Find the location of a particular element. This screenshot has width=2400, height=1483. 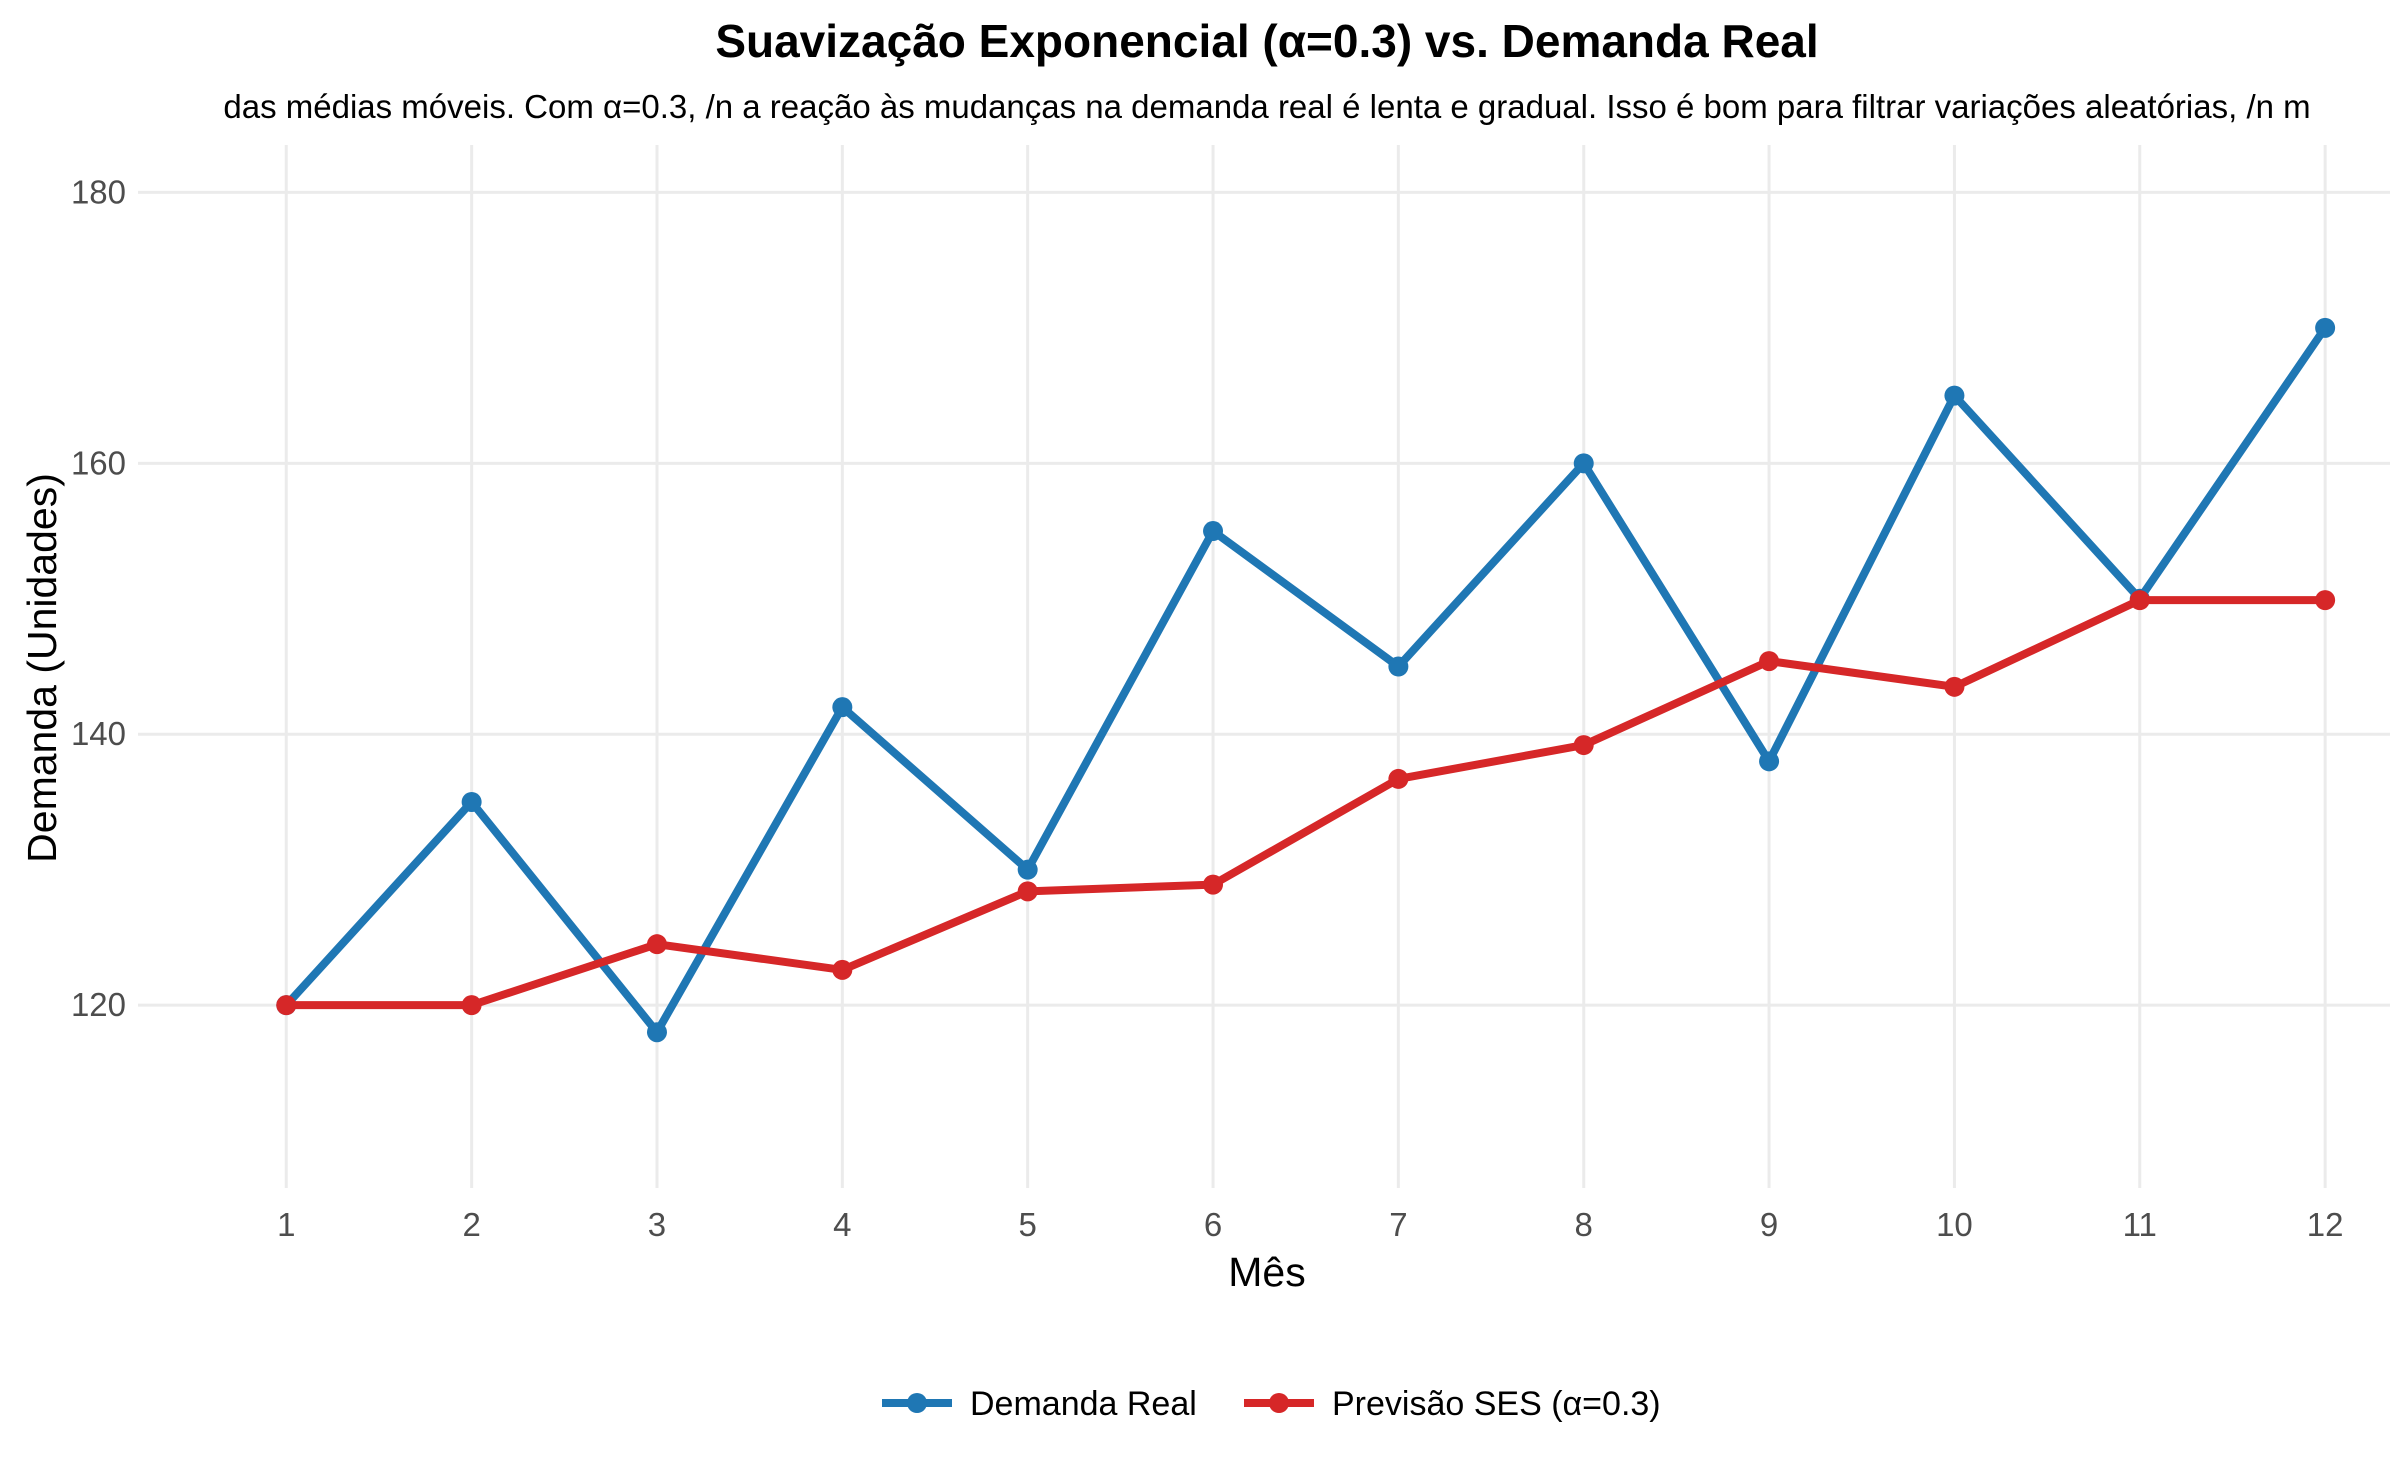

legend-label: Demanda Real is located at coordinates (1083, 1404).